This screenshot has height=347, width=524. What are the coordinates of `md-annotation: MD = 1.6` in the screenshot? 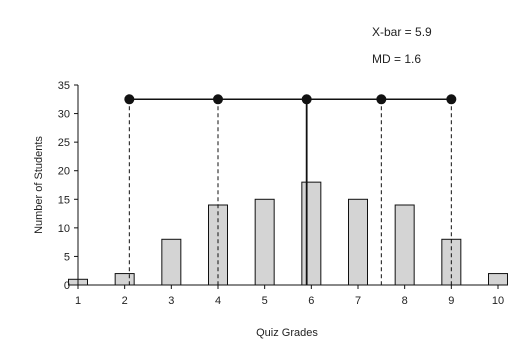 It's located at (397, 59).